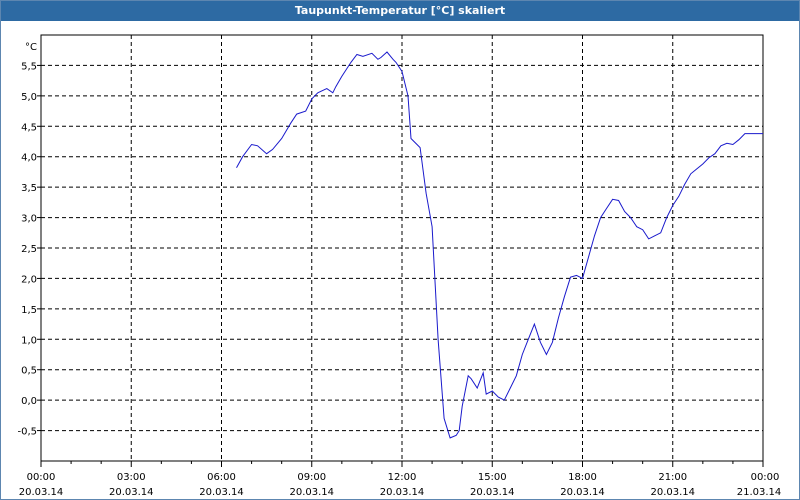 Image resolution: width=800 pixels, height=500 pixels. What do you see at coordinates (29, 249) in the screenshot?
I see `y-tick-label: 2,5` at bounding box center [29, 249].